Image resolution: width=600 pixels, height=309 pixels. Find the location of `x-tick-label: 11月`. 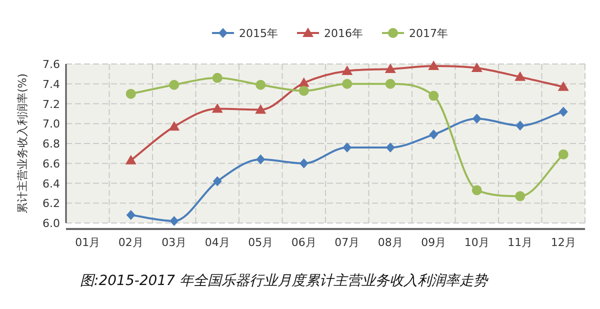

x-tick-label: 11月 is located at coordinates (520, 242).